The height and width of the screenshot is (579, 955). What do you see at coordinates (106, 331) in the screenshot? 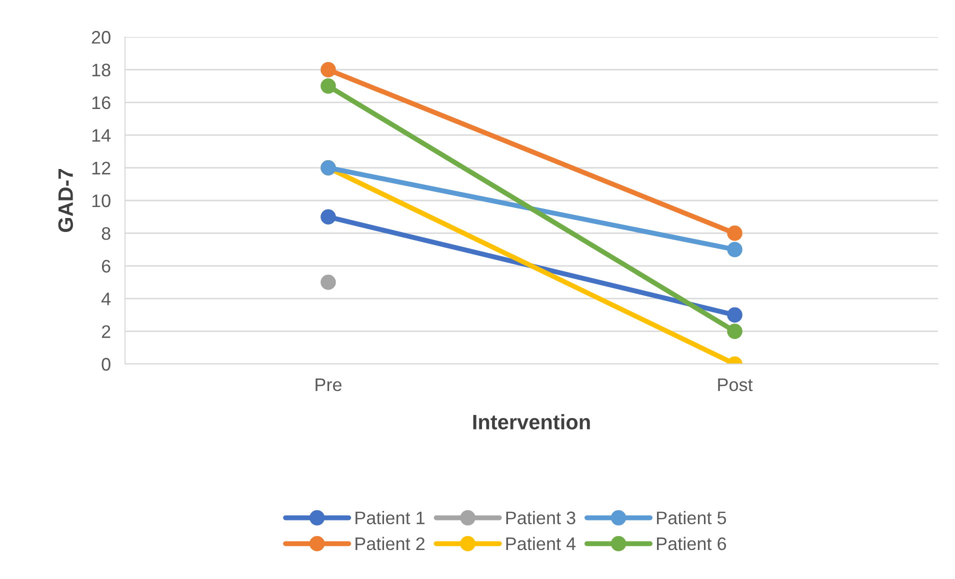
I see `y-tick-label: 2` at bounding box center [106, 331].